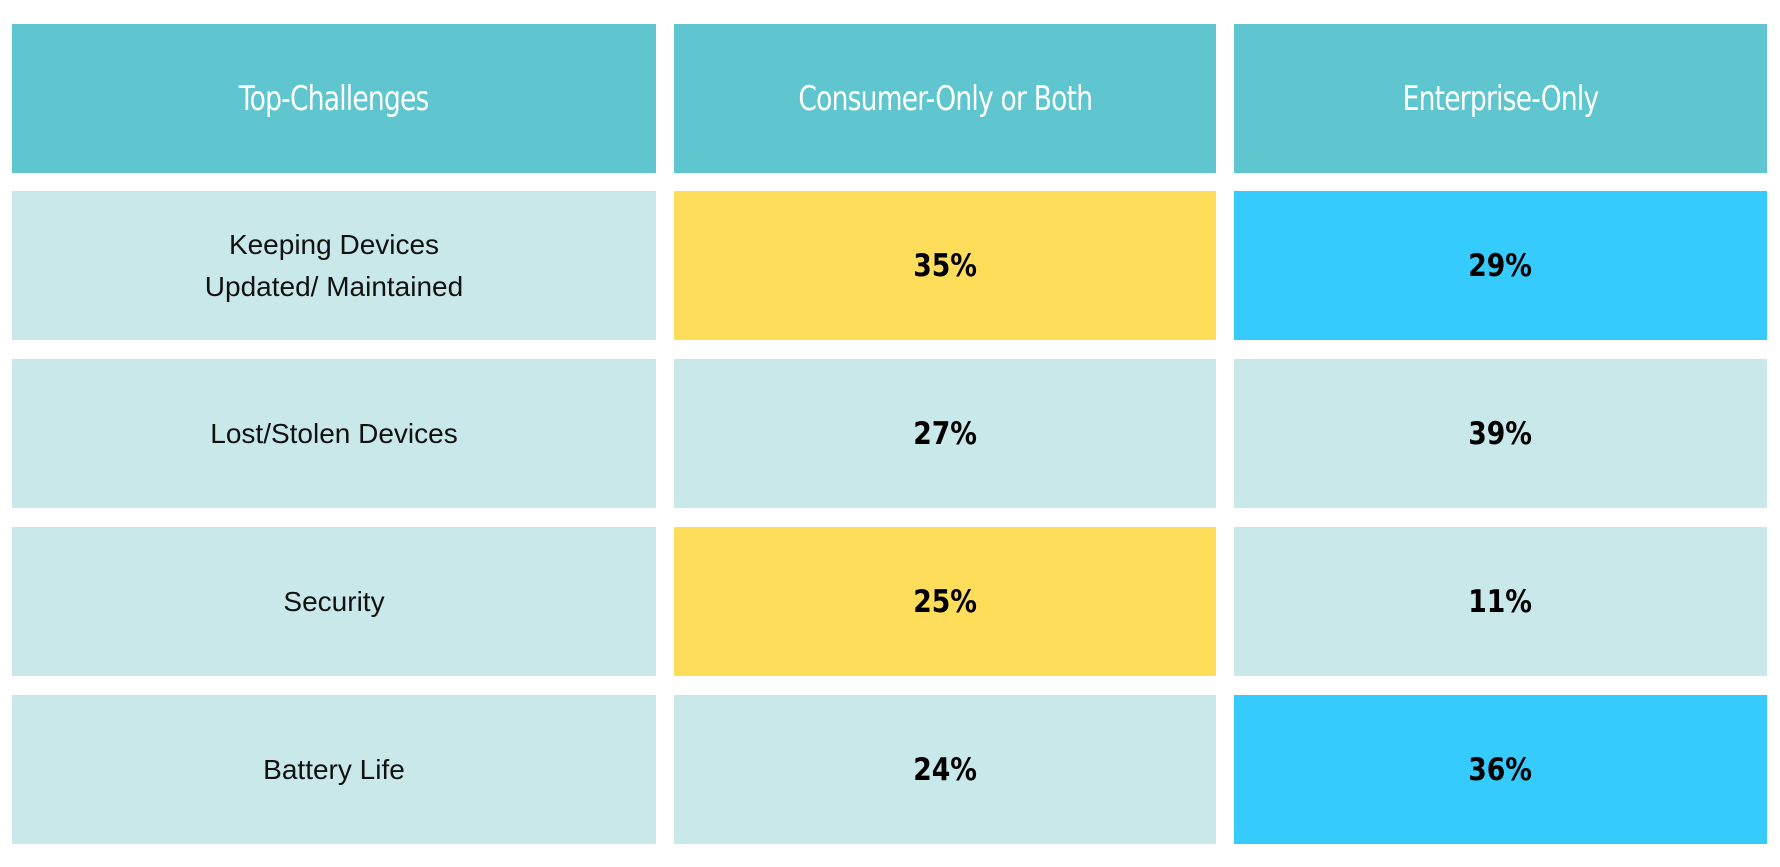 The width and height of the screenshot is (1780, 867). I want to click on enterprise-value: 11%, so click(1500, 601).